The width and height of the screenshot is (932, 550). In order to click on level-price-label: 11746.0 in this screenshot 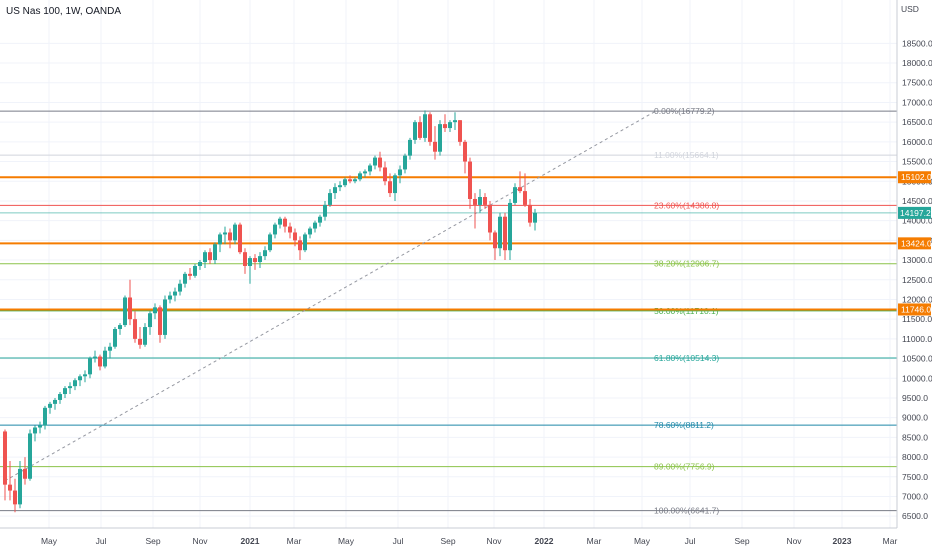, I will do `click(916, 309)`.